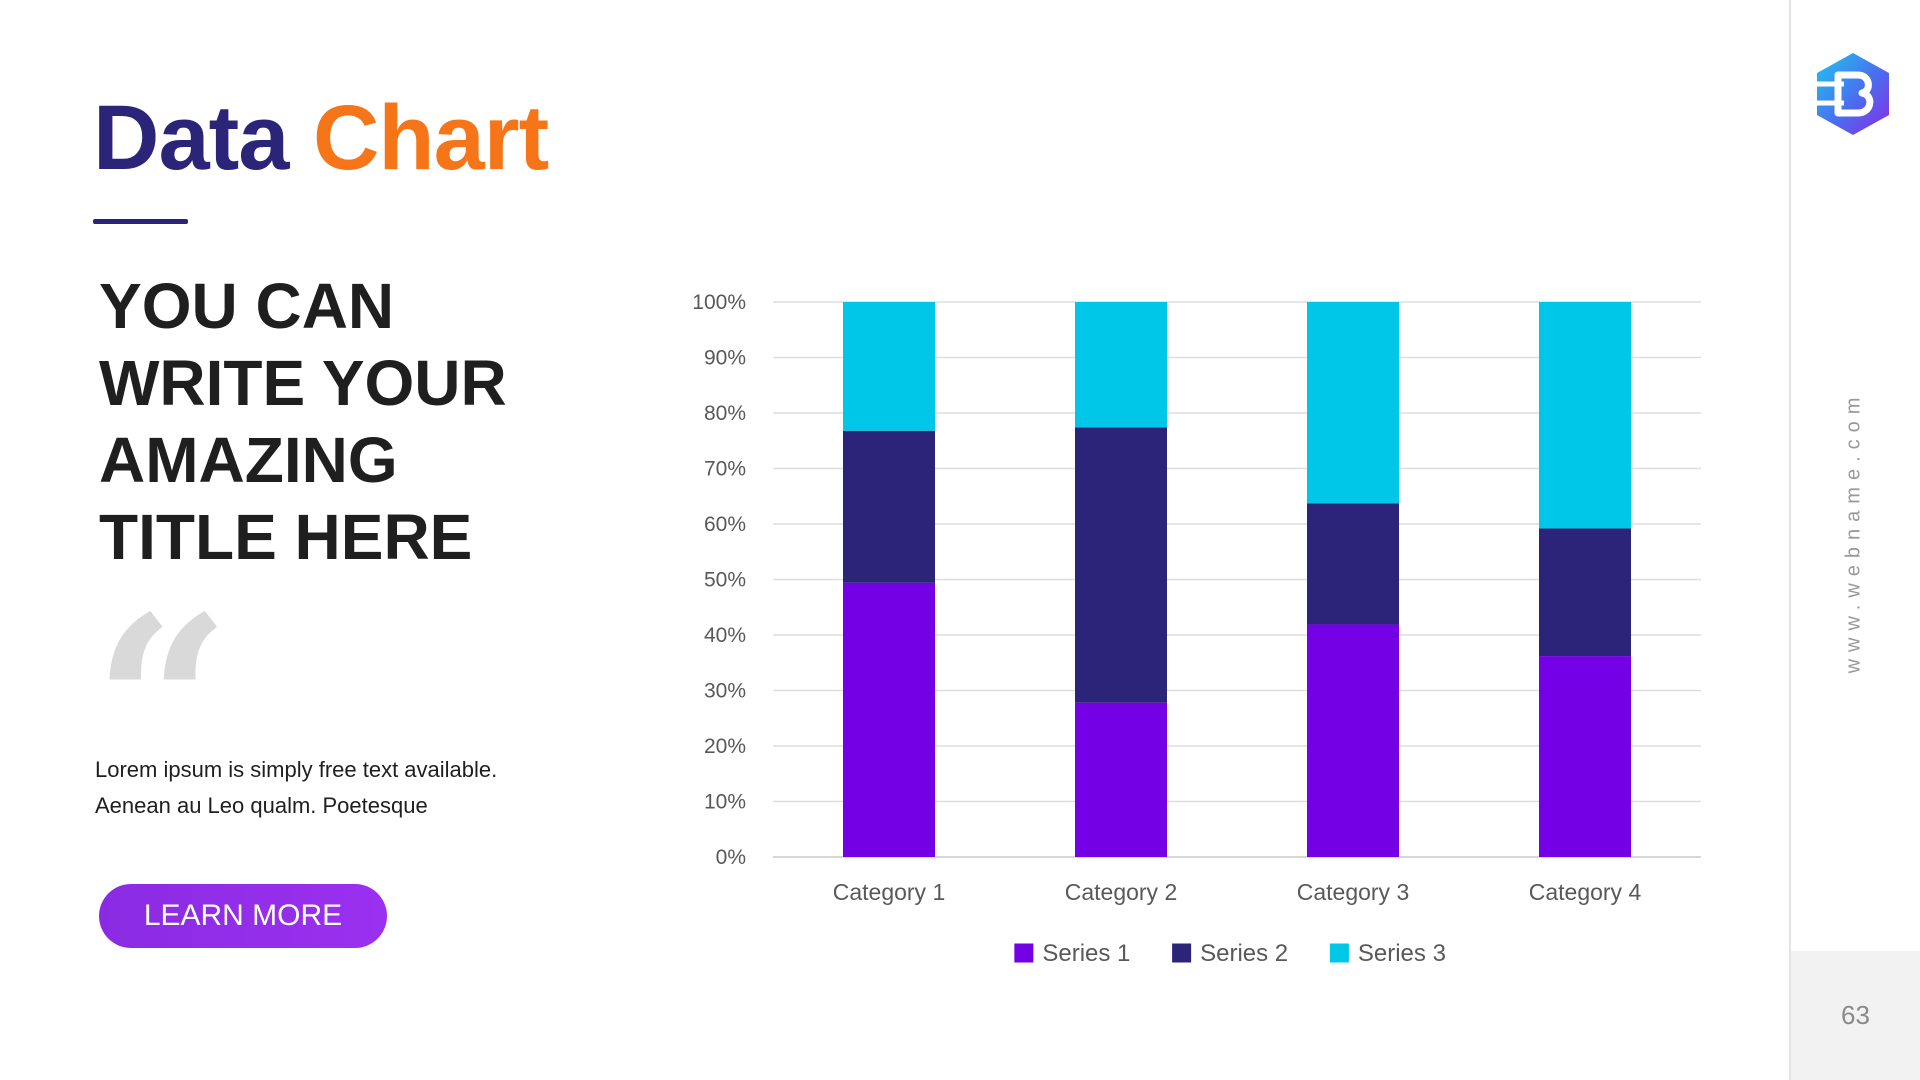 This screenshot has width=1920, height=1080. Describe the element at coordinates (1402, 953) in the screenshot. I see `legend-label: Series 3` at that location.